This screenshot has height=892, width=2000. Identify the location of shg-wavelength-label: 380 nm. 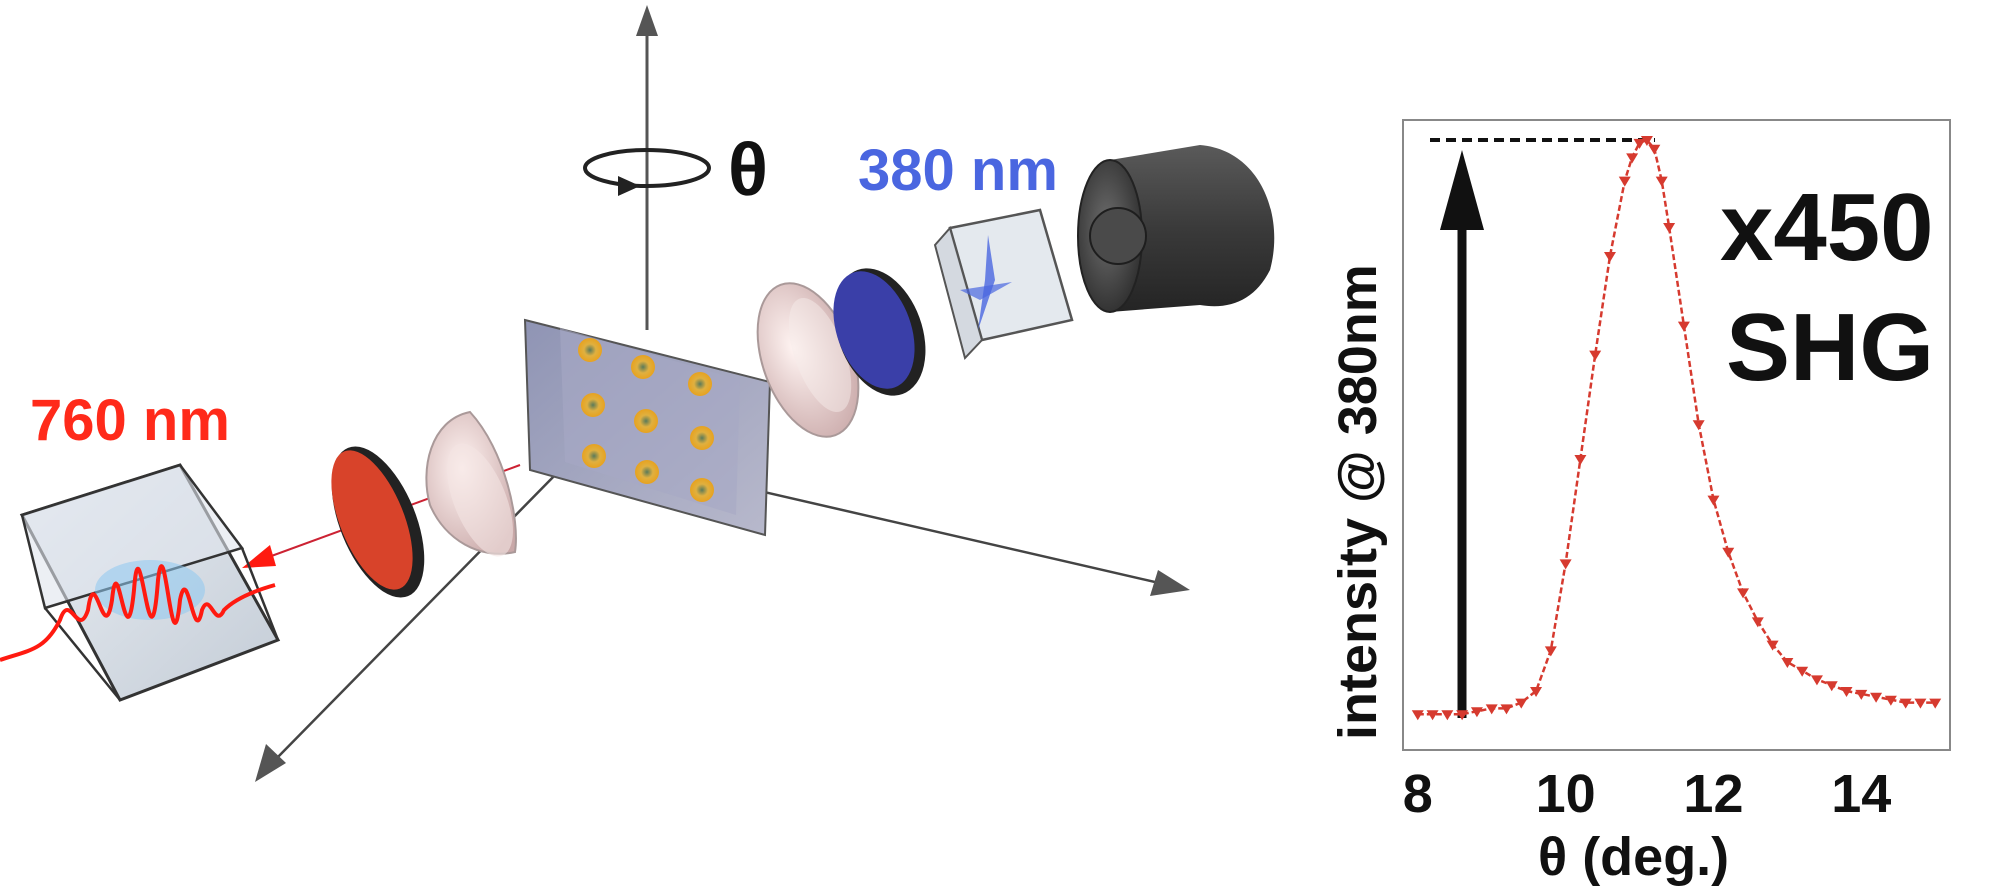
(958, 170).